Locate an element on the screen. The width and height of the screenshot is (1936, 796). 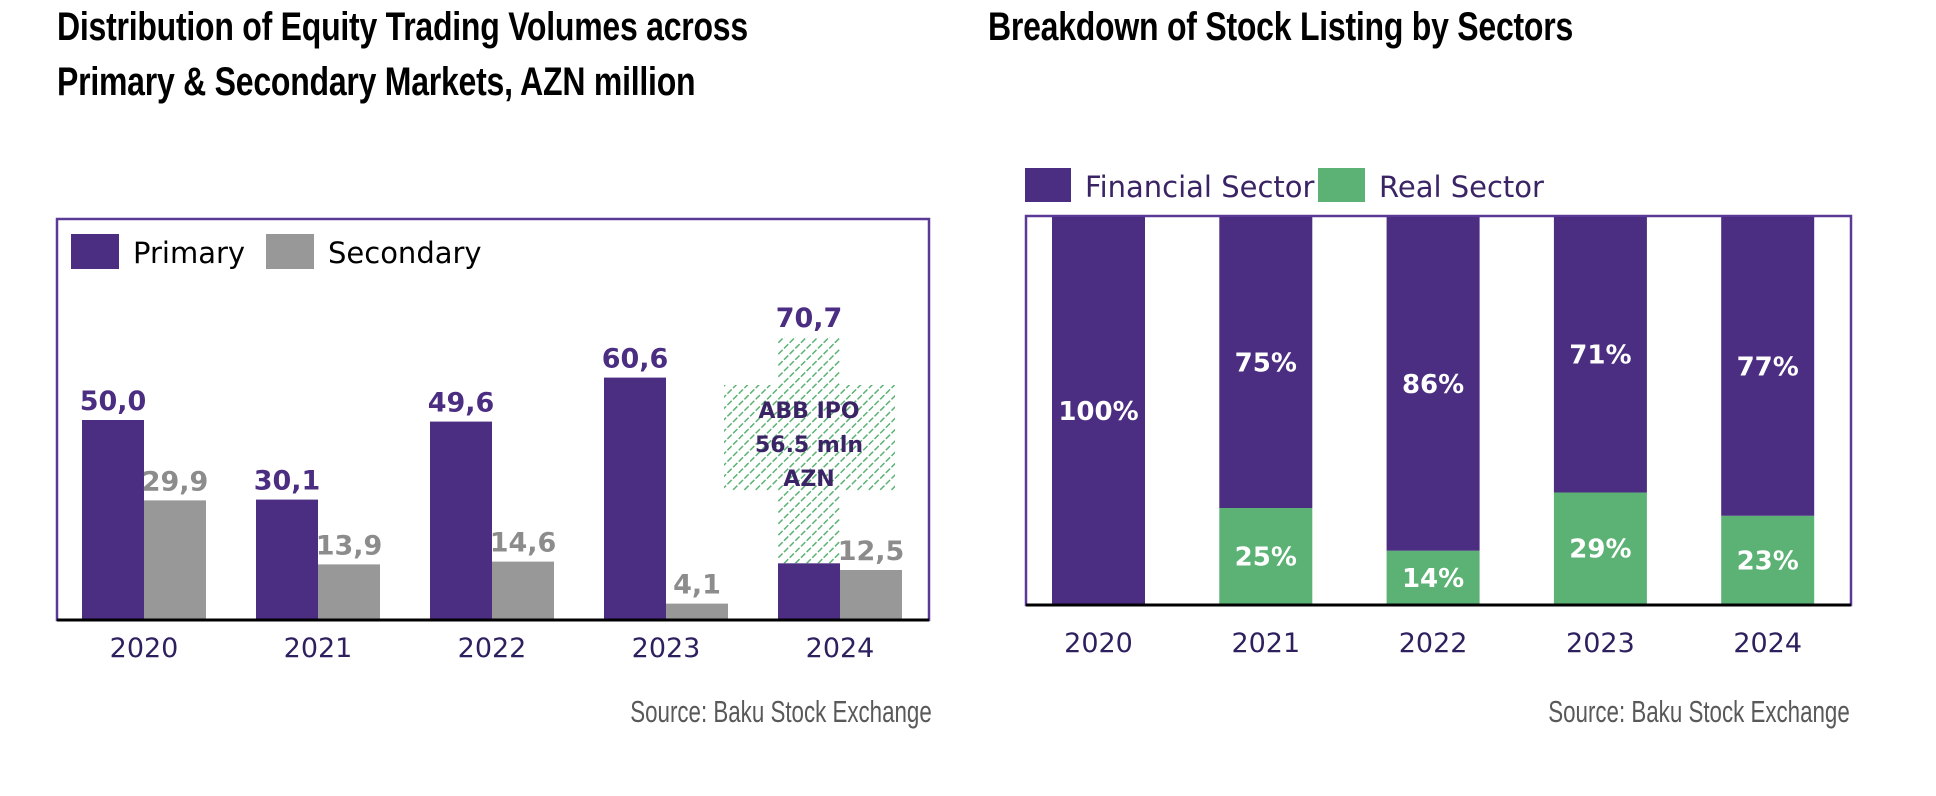
right-legend: Financial Sector Real Sector is located at coordinates (1284, 186).